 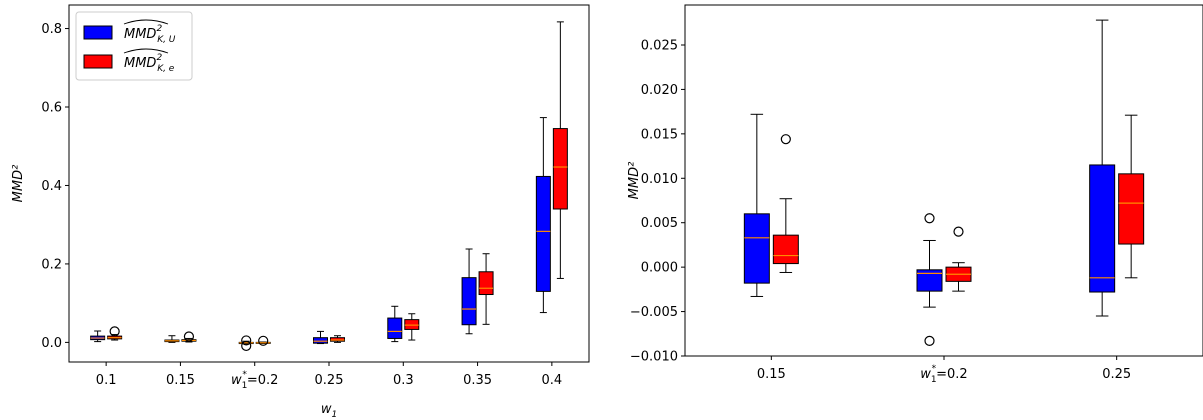 What do you see at coordinates (51, 29) in the screenshot?
I see `y-tick-label: 0.8` at bounding box center [51, 29].